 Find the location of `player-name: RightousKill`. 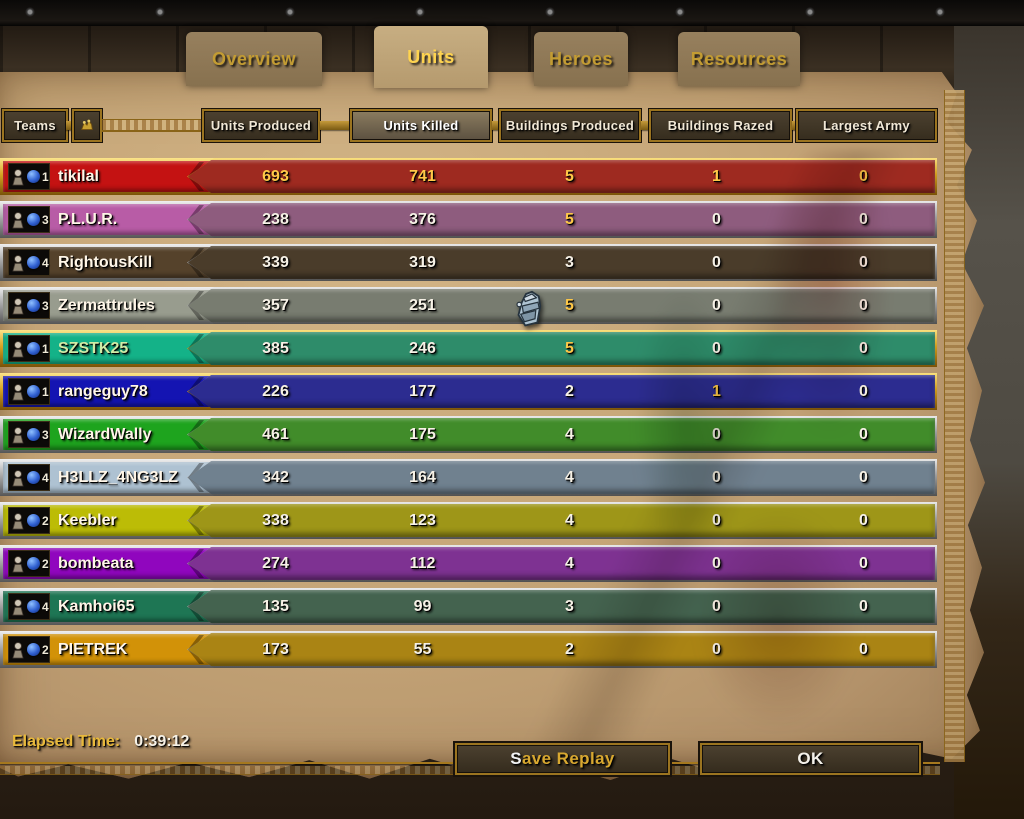

player-name: RightousKill is located at coordinates (105, 262).